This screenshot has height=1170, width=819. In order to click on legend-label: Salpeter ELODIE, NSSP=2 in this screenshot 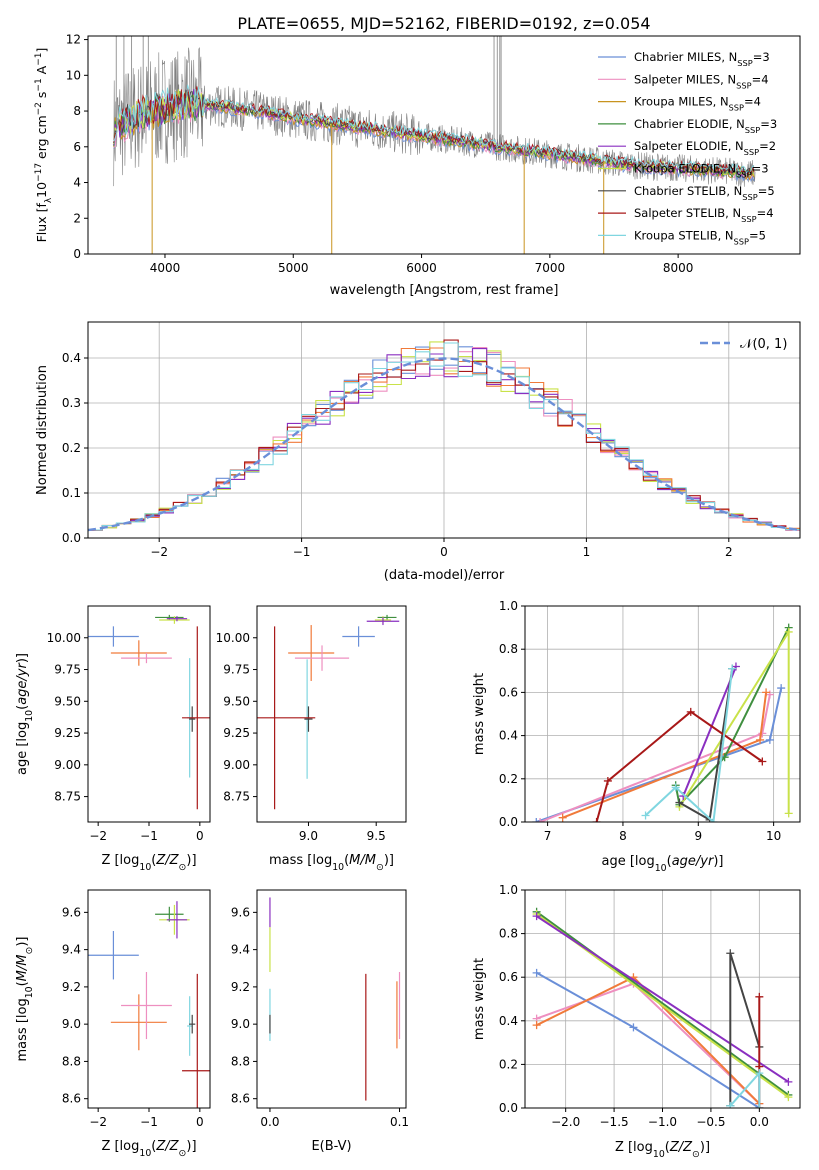, I will do `click(705, 148)`.